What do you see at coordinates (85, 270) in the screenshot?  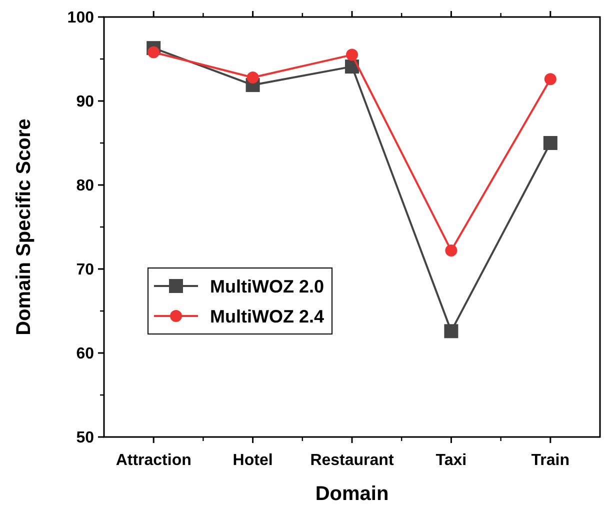 I see `y-tick-label: 70` at bounding box center [85, 270].